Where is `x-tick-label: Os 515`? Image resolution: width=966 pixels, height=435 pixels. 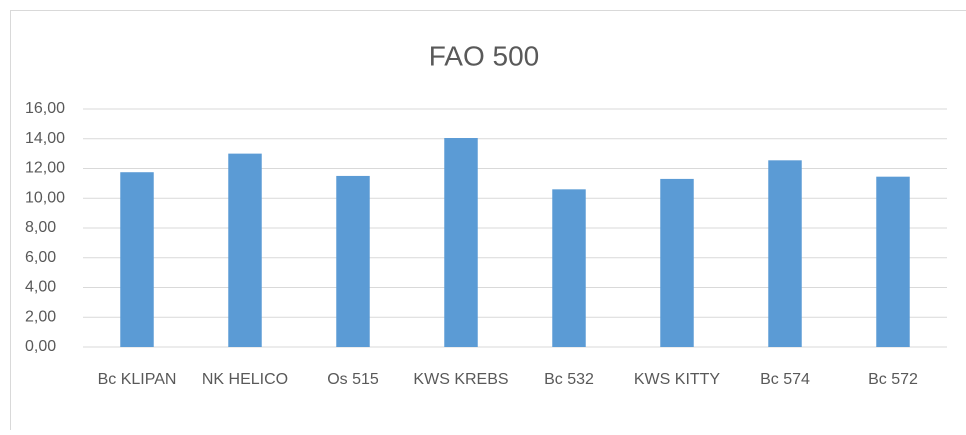
x-tick-label: Os 515 is located at coordinates (353, 379).